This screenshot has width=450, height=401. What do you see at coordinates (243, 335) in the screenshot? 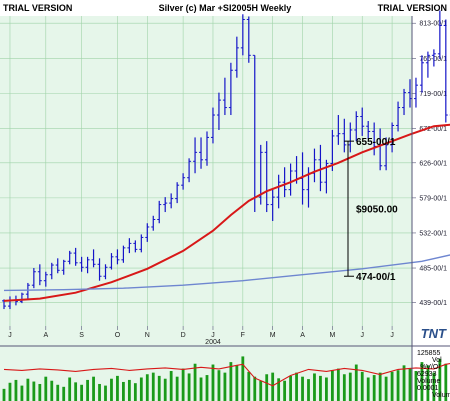
I see `x-tick-label: F` at bounding box center [243, 335].